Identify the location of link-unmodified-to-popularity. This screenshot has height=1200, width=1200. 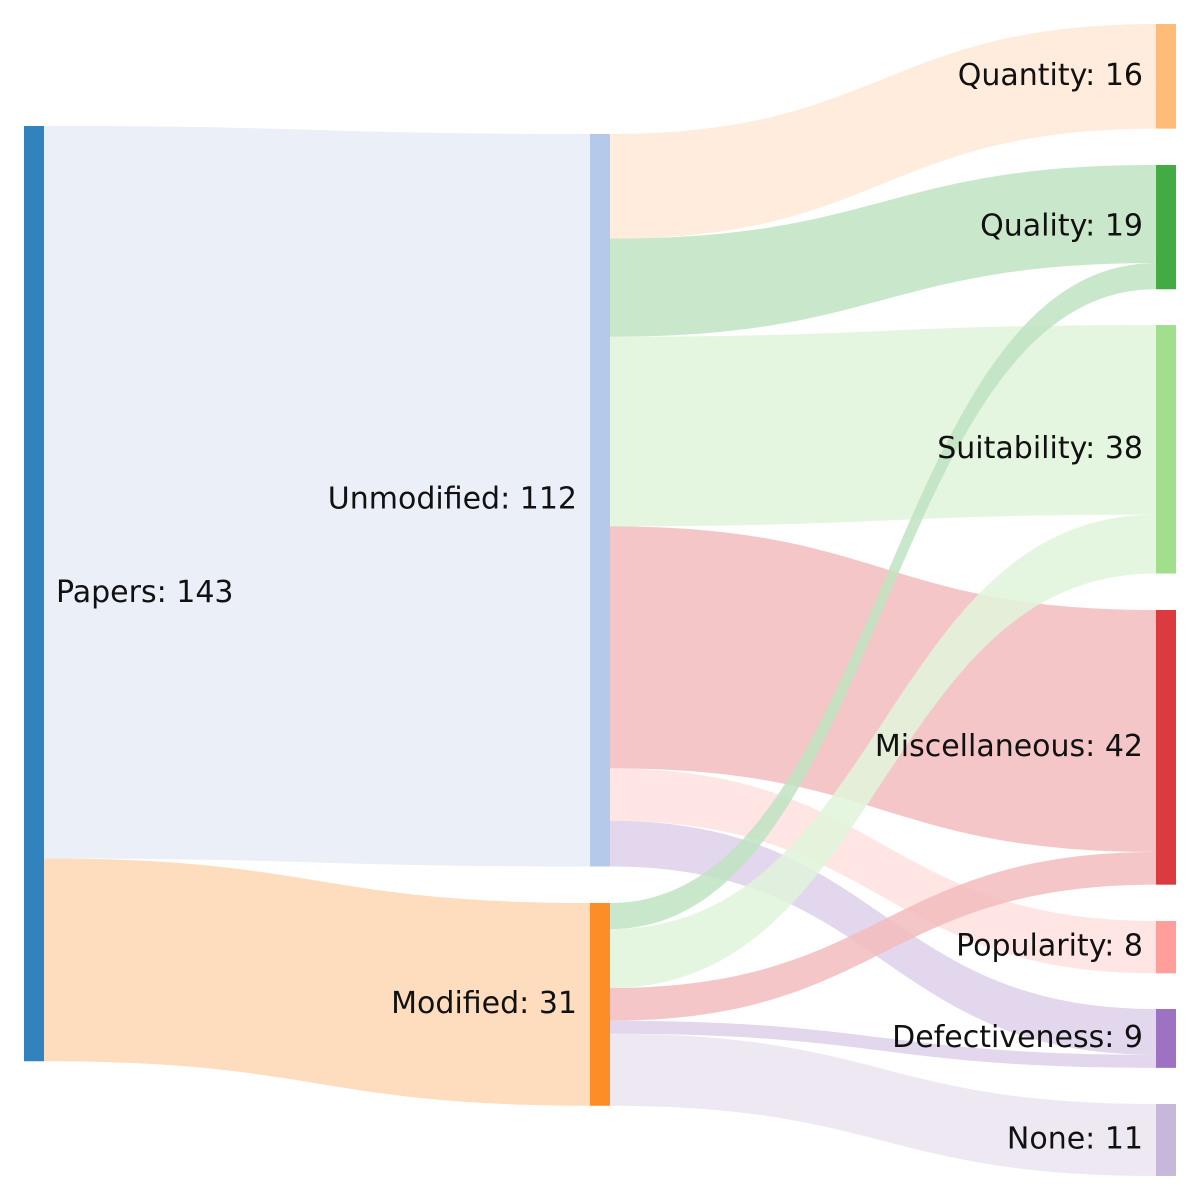
(883, 871).